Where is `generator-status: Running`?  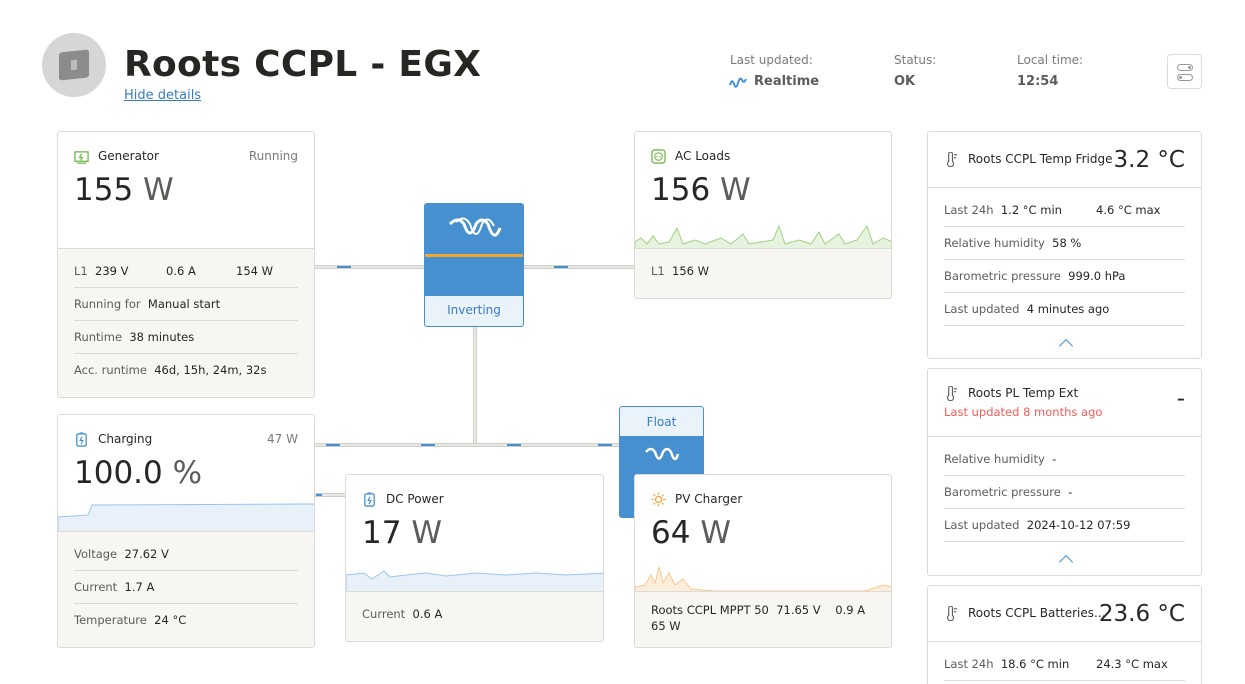
generator-status: Running is located at coordinates (273, 156).